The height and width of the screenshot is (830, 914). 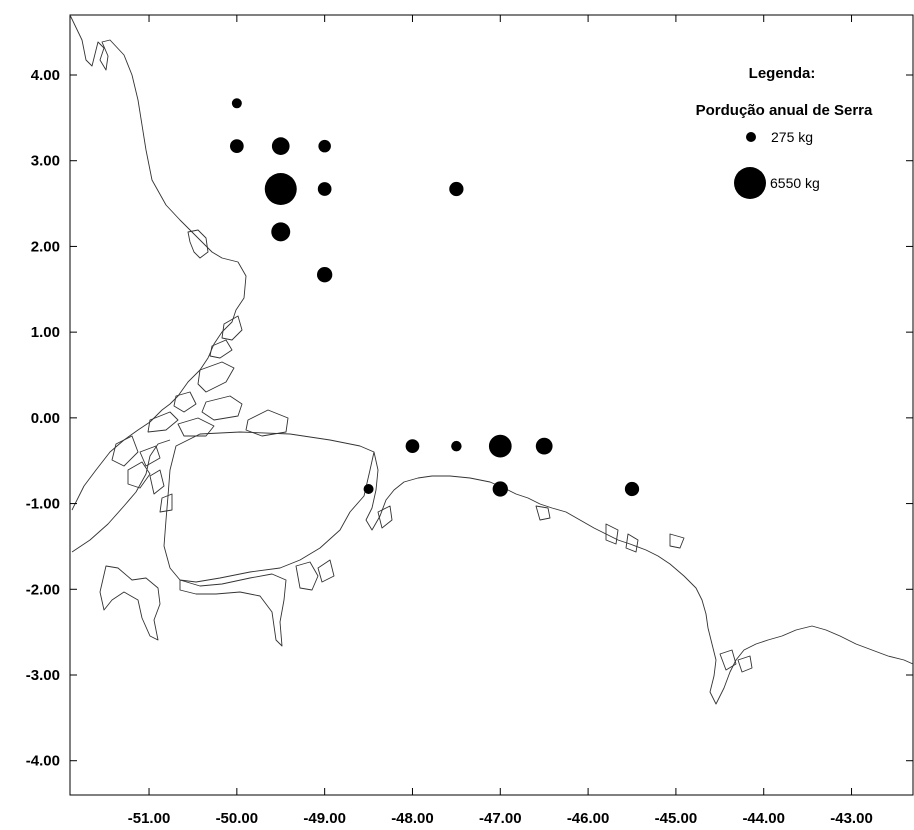 I want to click on y-tick-label: -4.00, so click(x=43, y=761).